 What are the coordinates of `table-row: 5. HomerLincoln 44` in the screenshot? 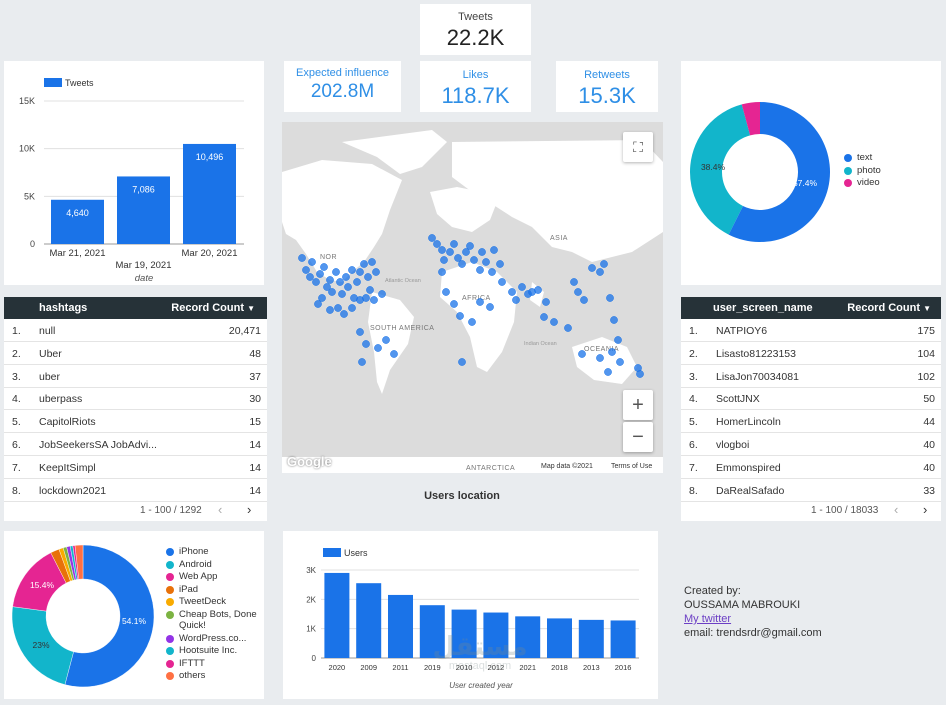 It's located at (811, 422).